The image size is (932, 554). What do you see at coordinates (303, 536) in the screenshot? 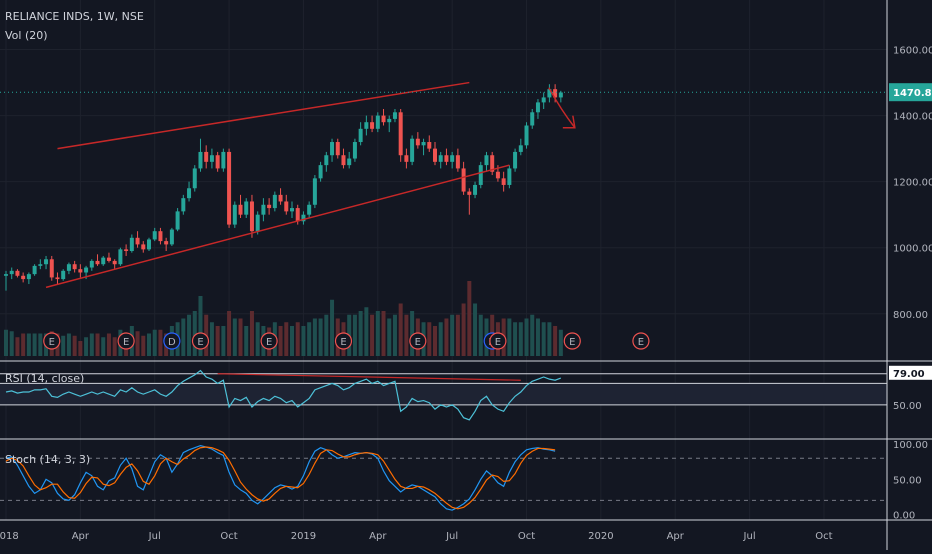
I see `x-tick-label: 2019` at bounding box center [303, 536].